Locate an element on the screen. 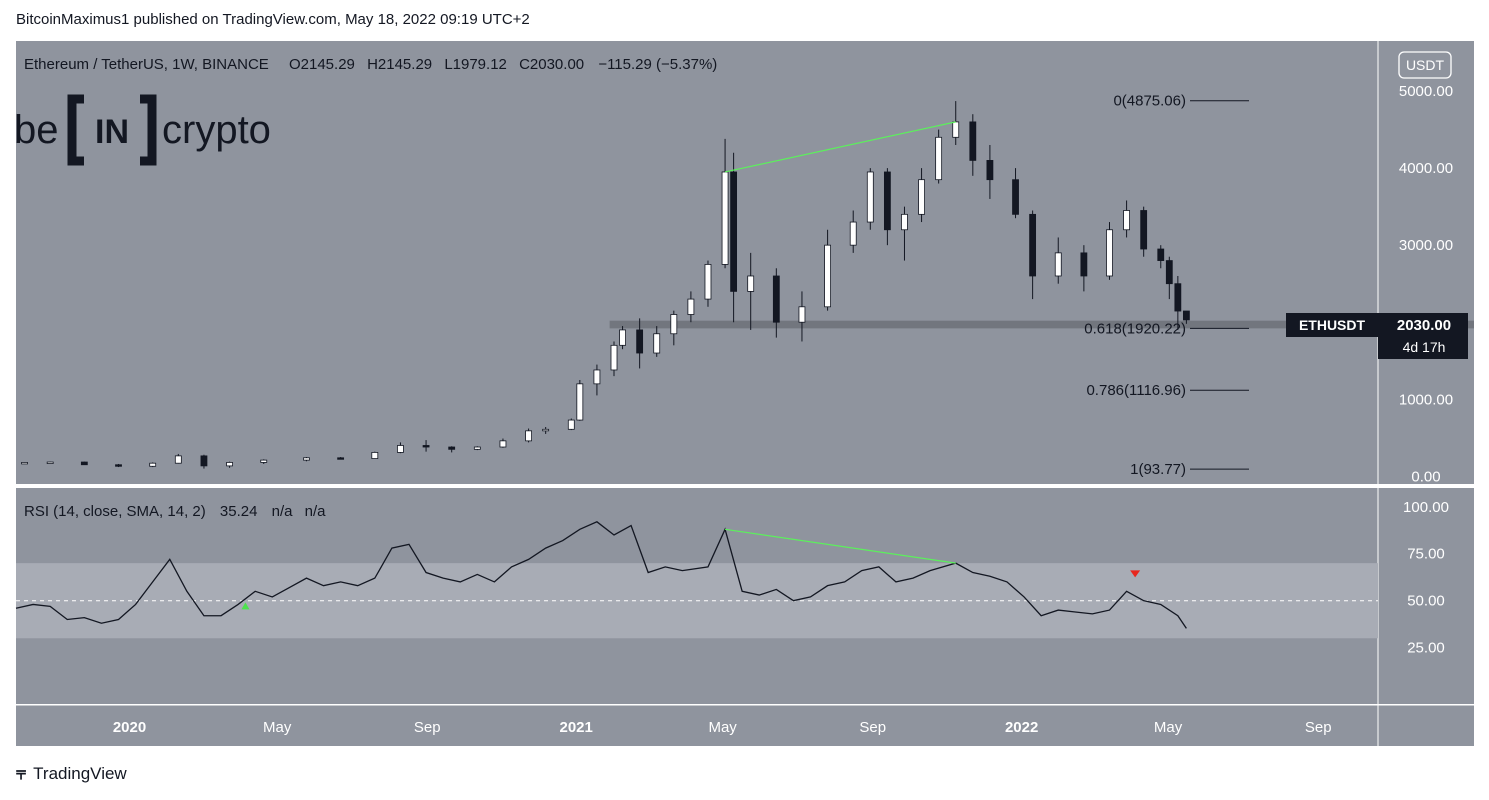  watermark-in: IN is located at coordinates (112, 132).